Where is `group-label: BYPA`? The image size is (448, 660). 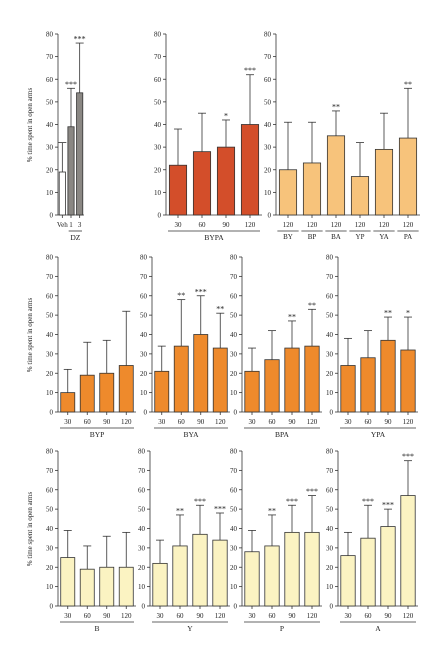
group-label: BYPA is located at coordinates (214, 237).